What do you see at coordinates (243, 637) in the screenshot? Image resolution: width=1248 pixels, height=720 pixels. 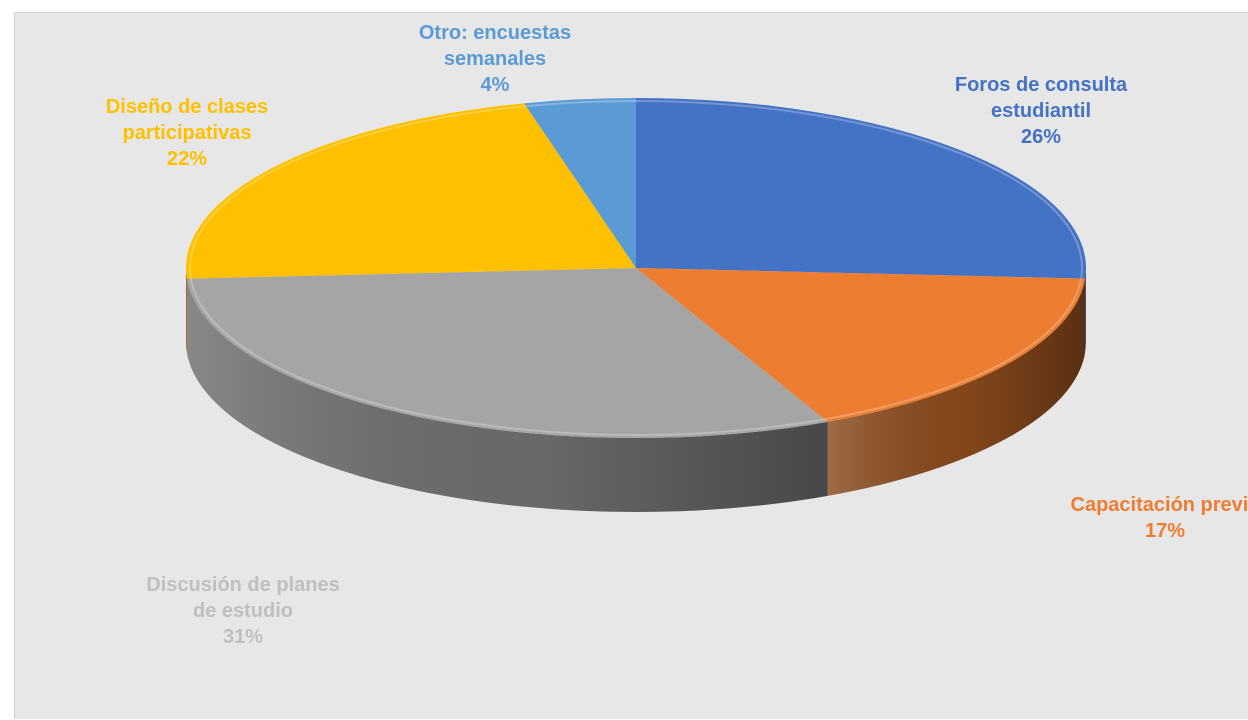 I see `data-label-value-3: 31%` at bounding box center [243, 637].